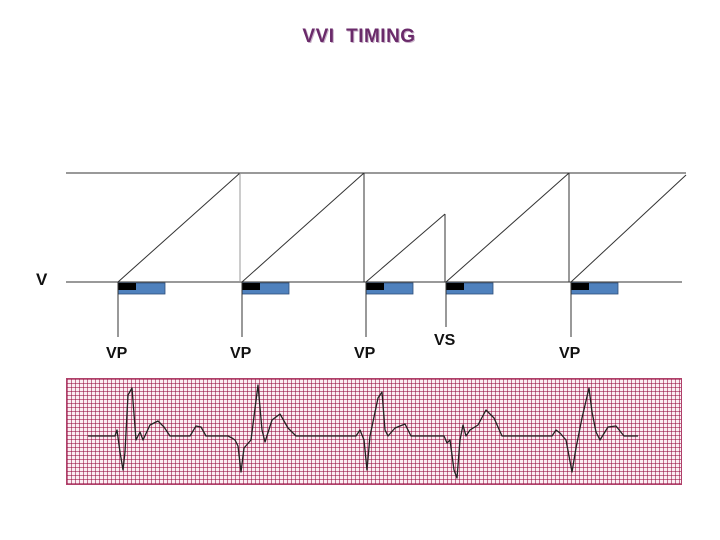  Describe the element at coordinates (359, 36) in the screenshot. I see `diagram-title: VVI TIMING` at that location.